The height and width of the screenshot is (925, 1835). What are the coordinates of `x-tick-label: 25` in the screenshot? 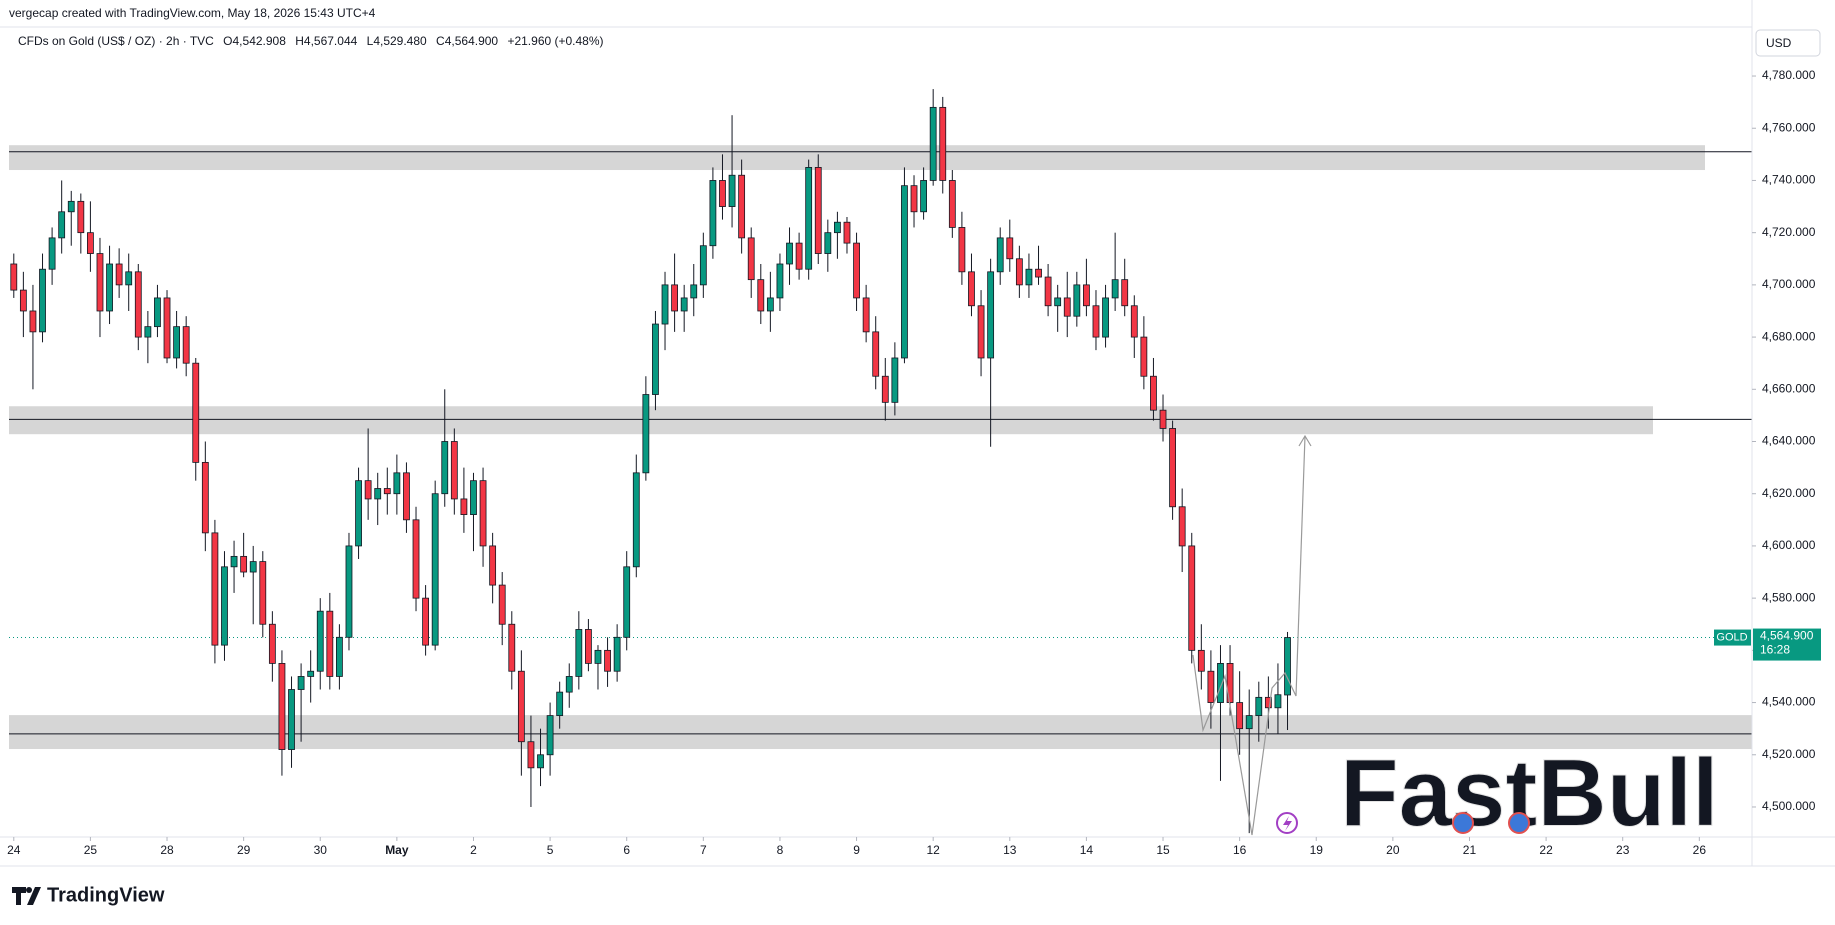 It's located at (91, 850).